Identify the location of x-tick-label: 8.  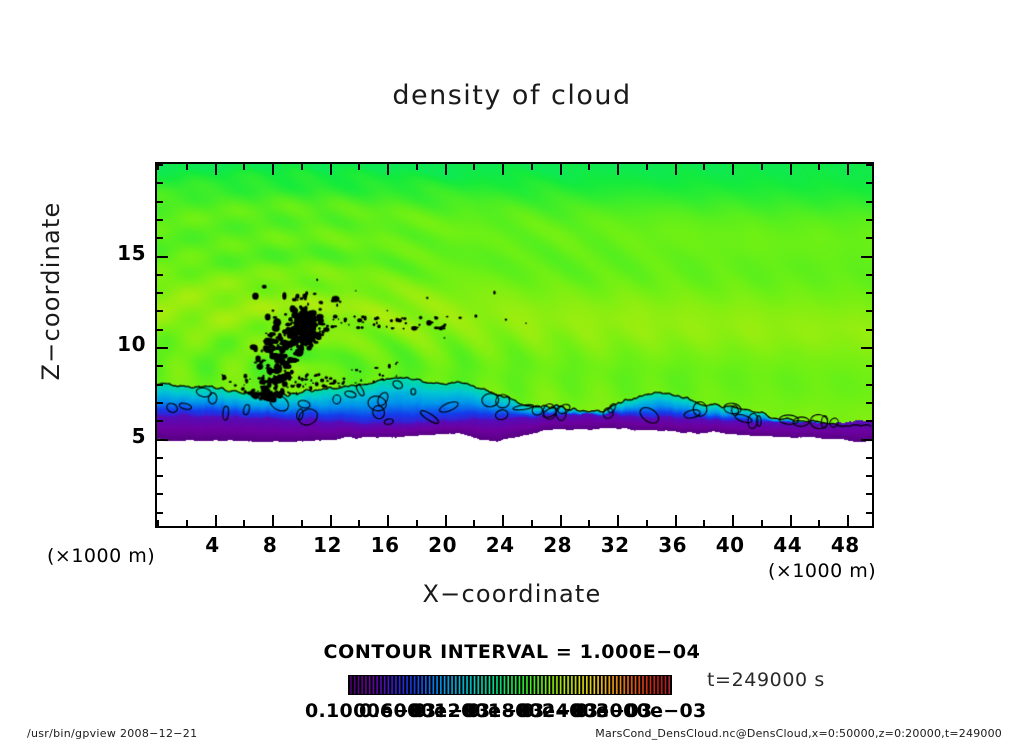
(270, 545).